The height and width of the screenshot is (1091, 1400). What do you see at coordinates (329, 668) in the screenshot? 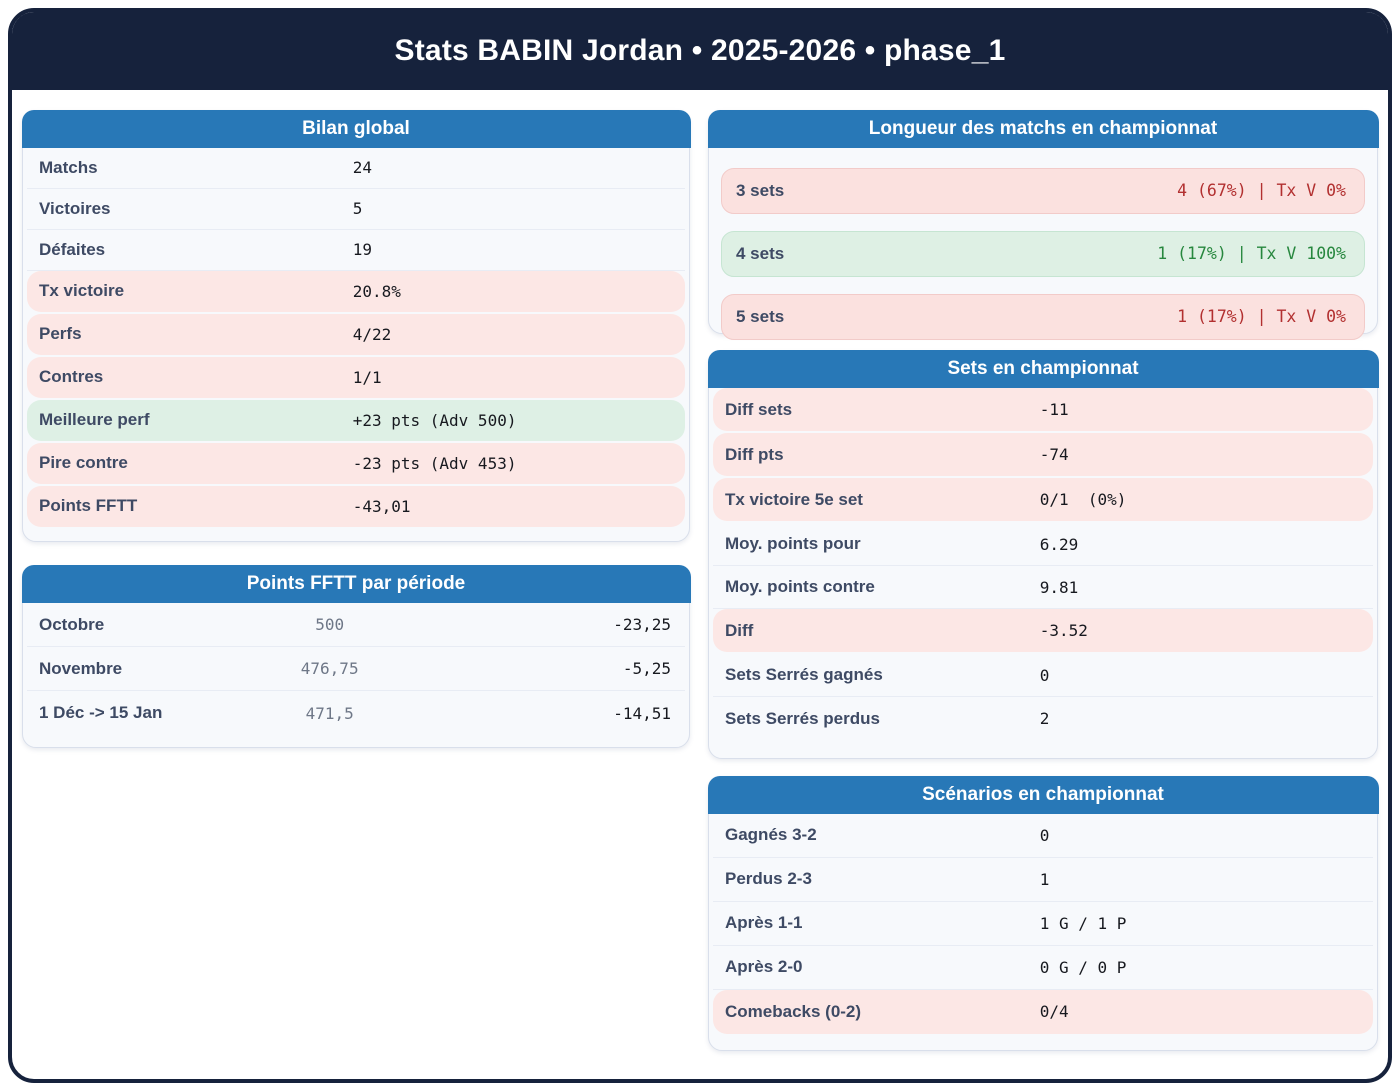
I see `row-mid-value: 476,75` at bounding box center [329, 668].